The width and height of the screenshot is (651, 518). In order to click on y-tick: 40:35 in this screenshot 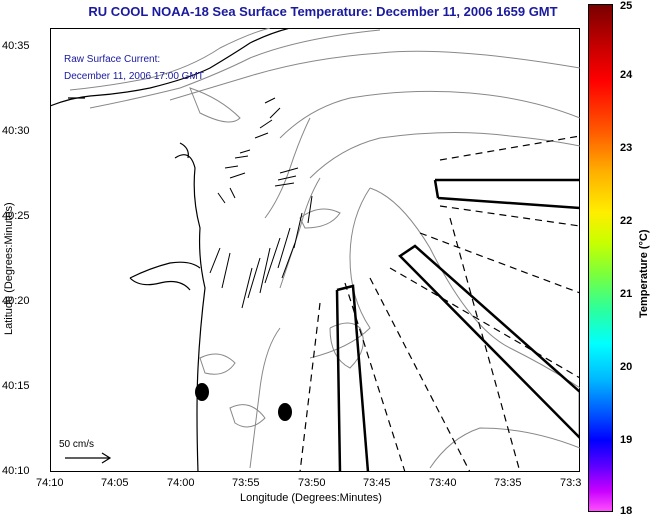, I will do `click(16, 46)`.